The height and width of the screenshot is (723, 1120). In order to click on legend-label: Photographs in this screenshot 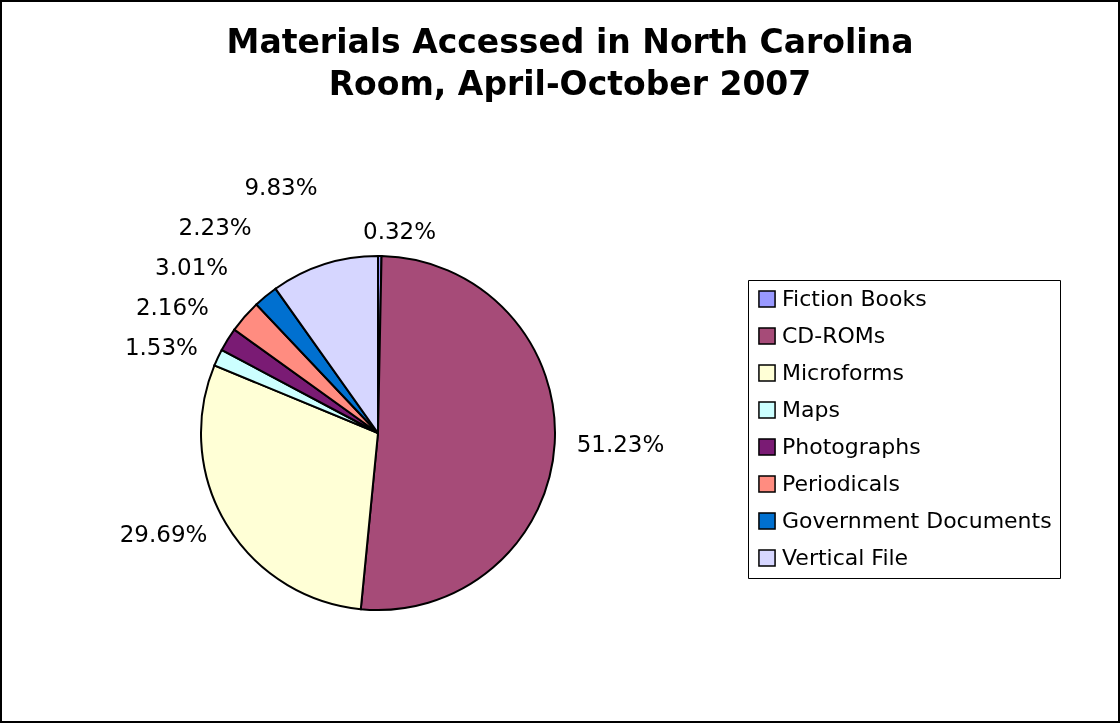, I will do `click(851, 446)`.